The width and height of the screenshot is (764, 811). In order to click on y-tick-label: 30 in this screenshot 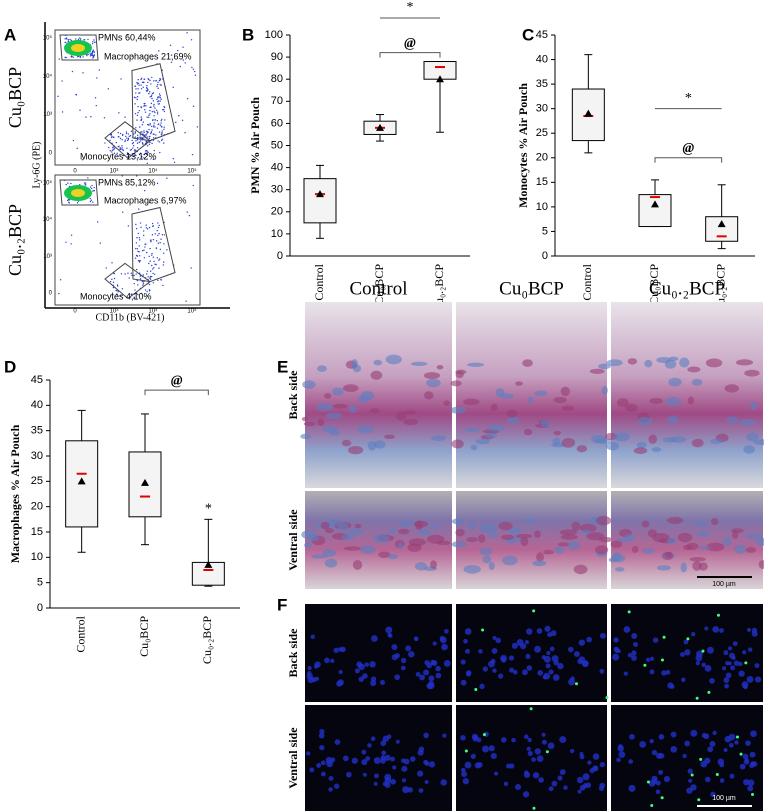, I will do `click(542, 109)`.